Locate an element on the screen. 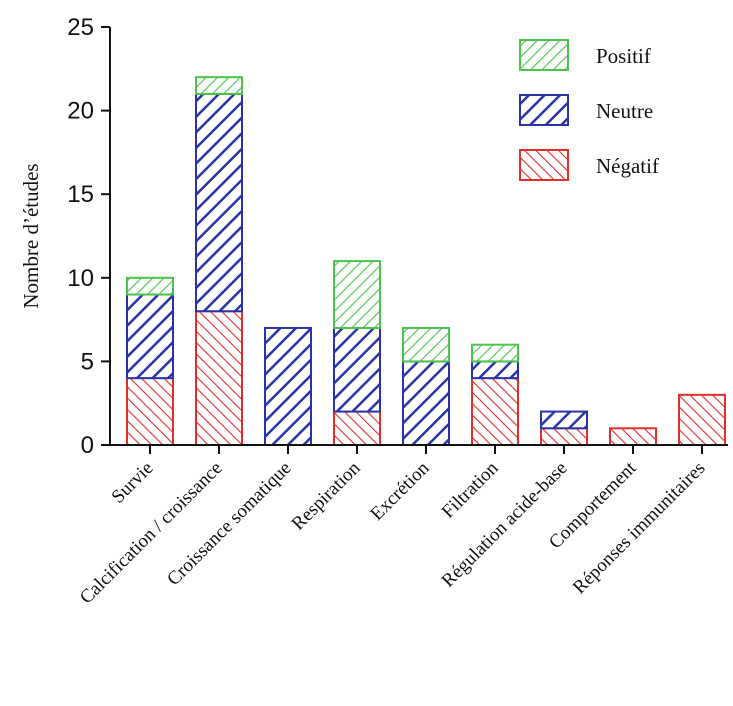  x-tick-label: Respiration is located at coordinates (326, 495).